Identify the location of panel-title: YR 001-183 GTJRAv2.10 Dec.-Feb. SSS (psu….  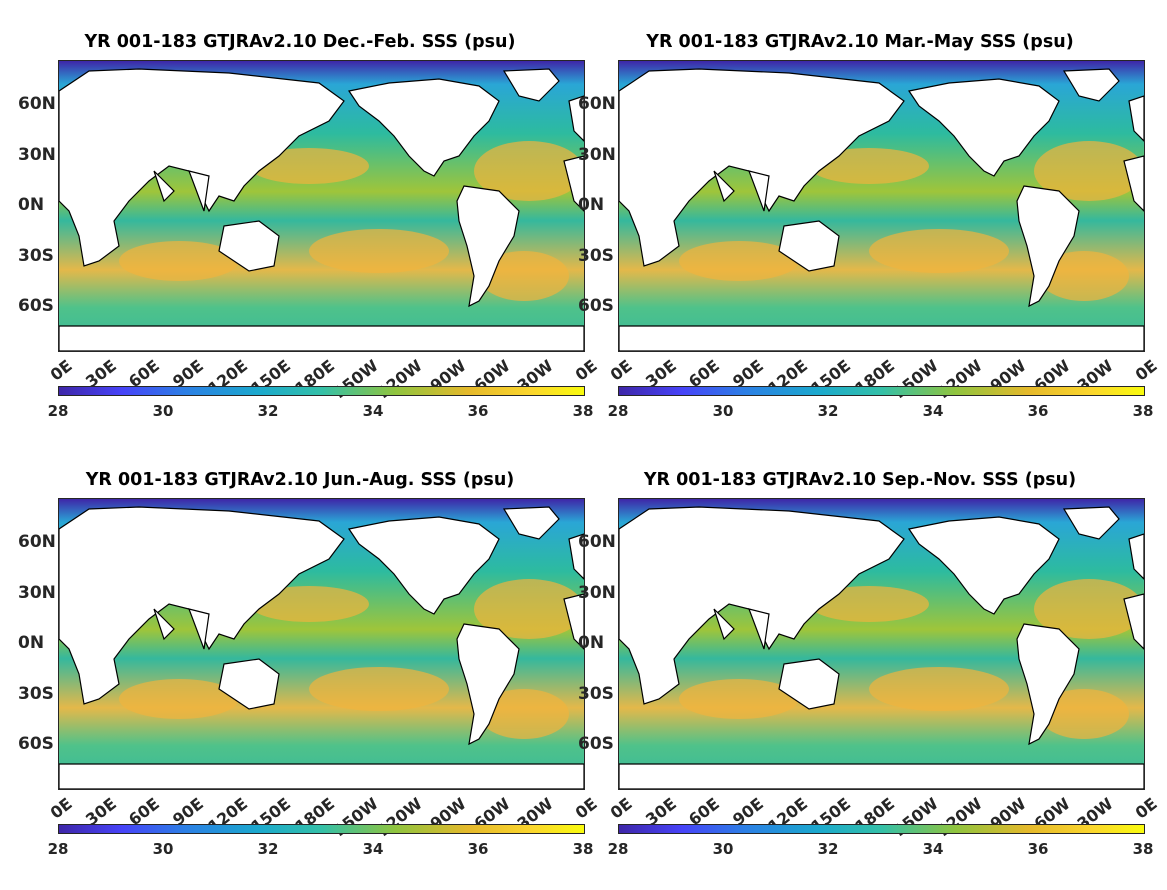
(300, 42).